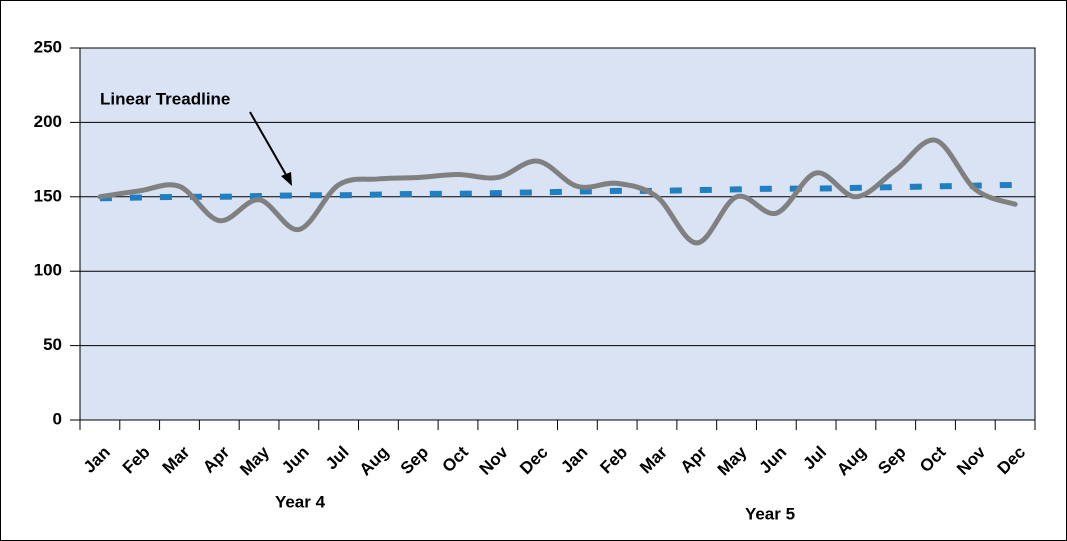 Image resolution: width=1067 pixels, height=541 pixels. I want to click on y-tick-label: 100, so click(48, 270).